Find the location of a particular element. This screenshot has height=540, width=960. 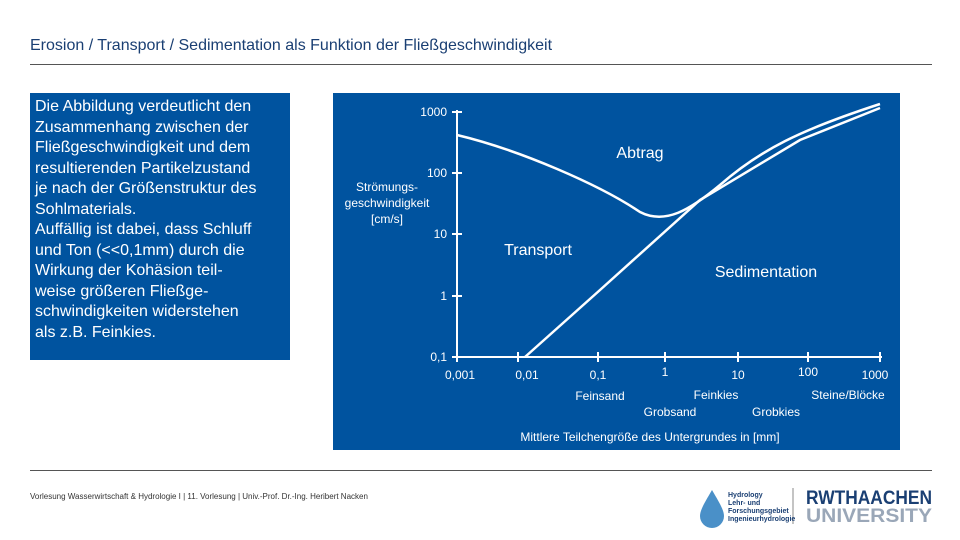

region-label: Sedimentation is located at coordinates (766, 272).